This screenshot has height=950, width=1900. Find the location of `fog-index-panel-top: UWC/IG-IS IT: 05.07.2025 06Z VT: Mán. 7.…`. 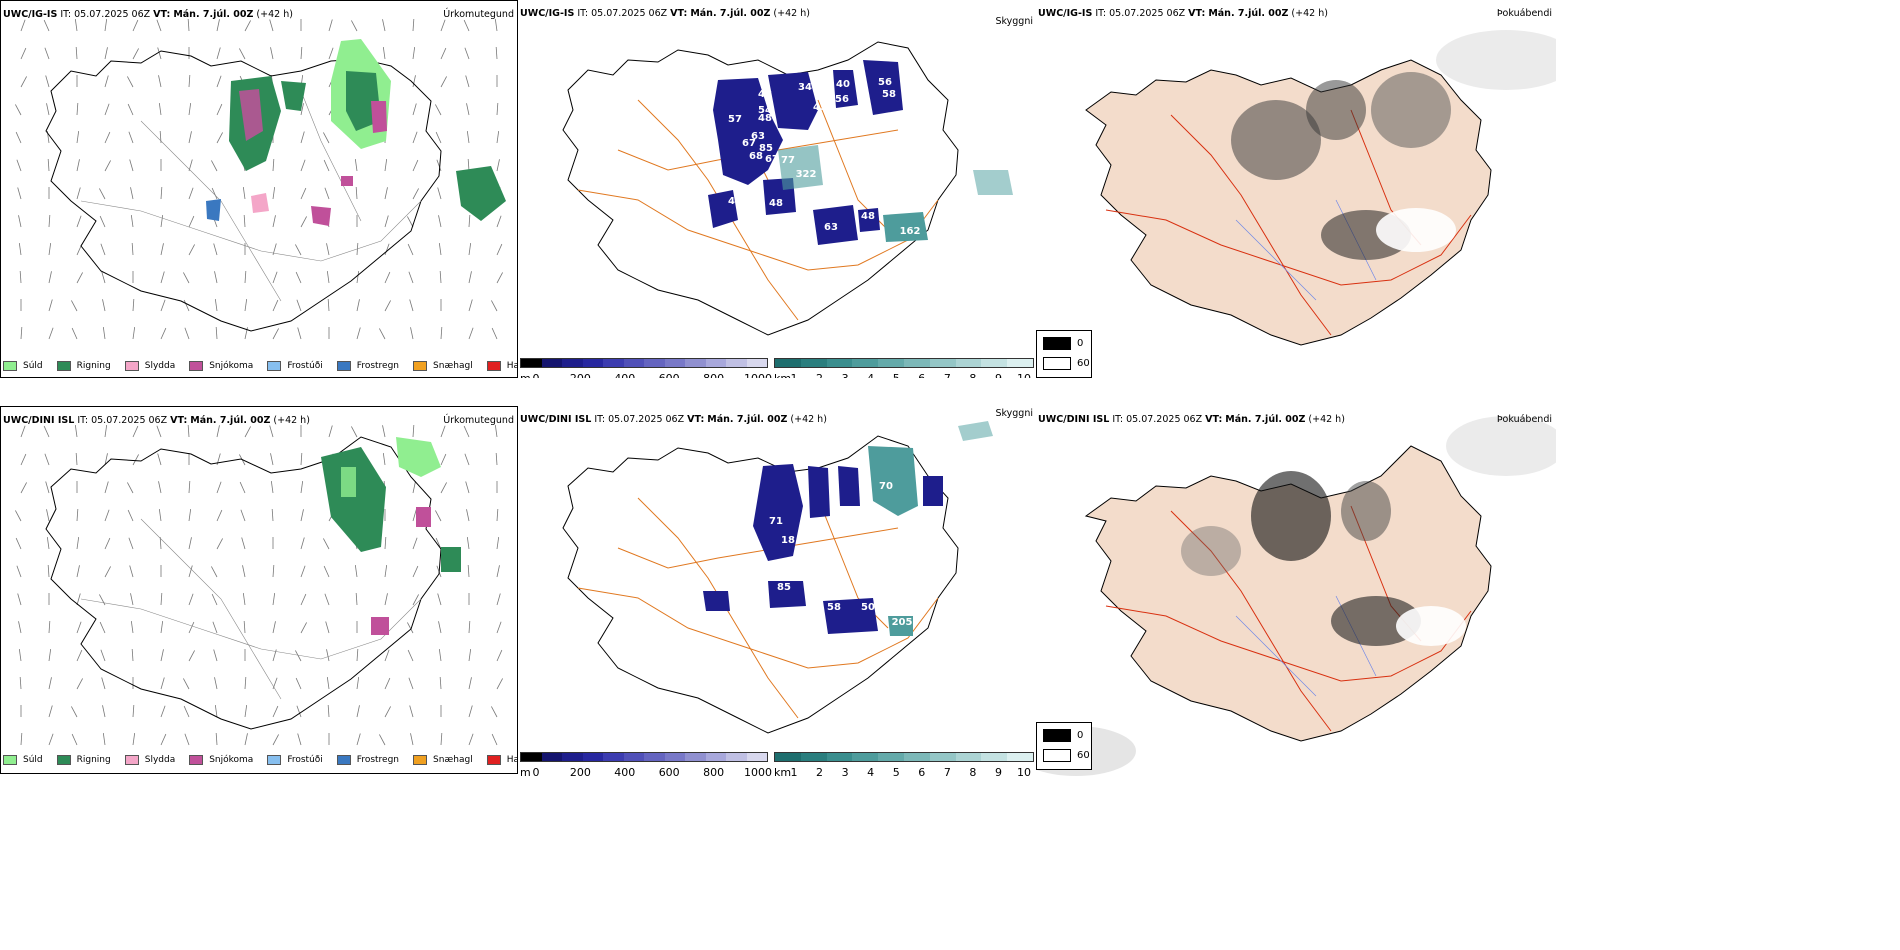

fog-index-panel-top: UWC/IG-IS IT: 05.07.2025 06Z VT: Mán. 7.… is located at coordinates (1296, 189).